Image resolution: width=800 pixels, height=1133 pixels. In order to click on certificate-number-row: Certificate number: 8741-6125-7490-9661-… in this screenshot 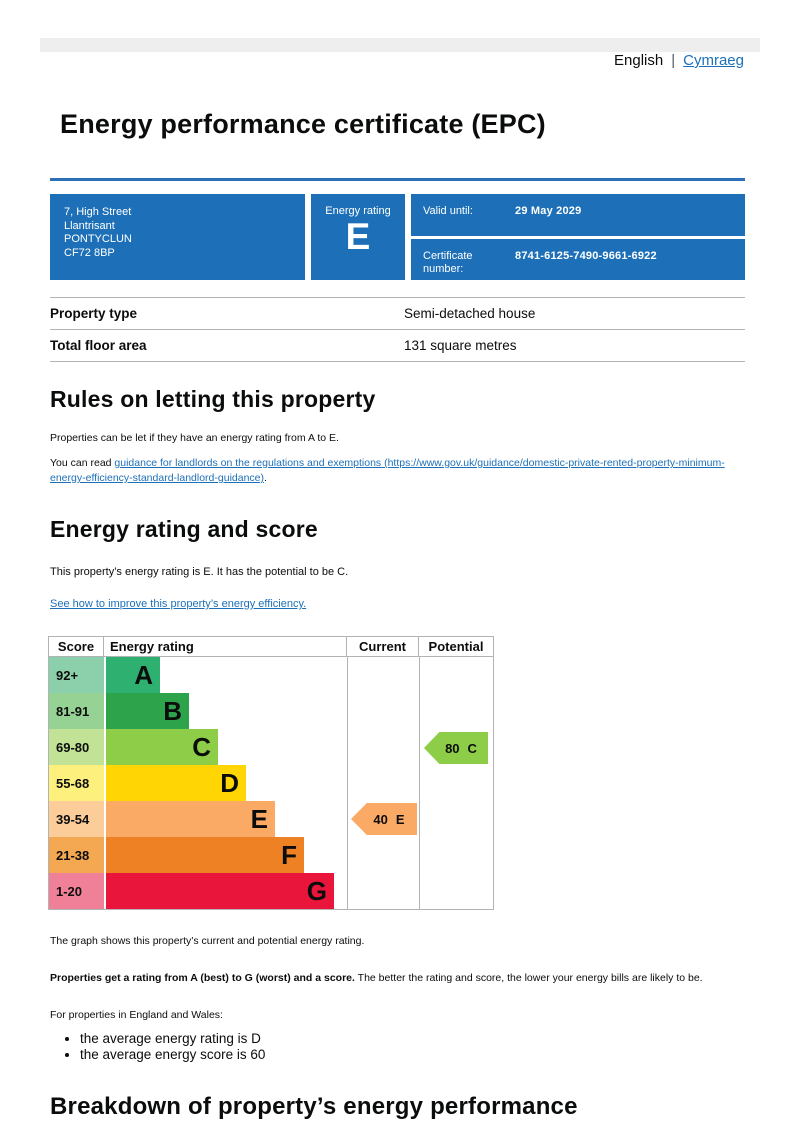, I will do `click(578, 259)`.